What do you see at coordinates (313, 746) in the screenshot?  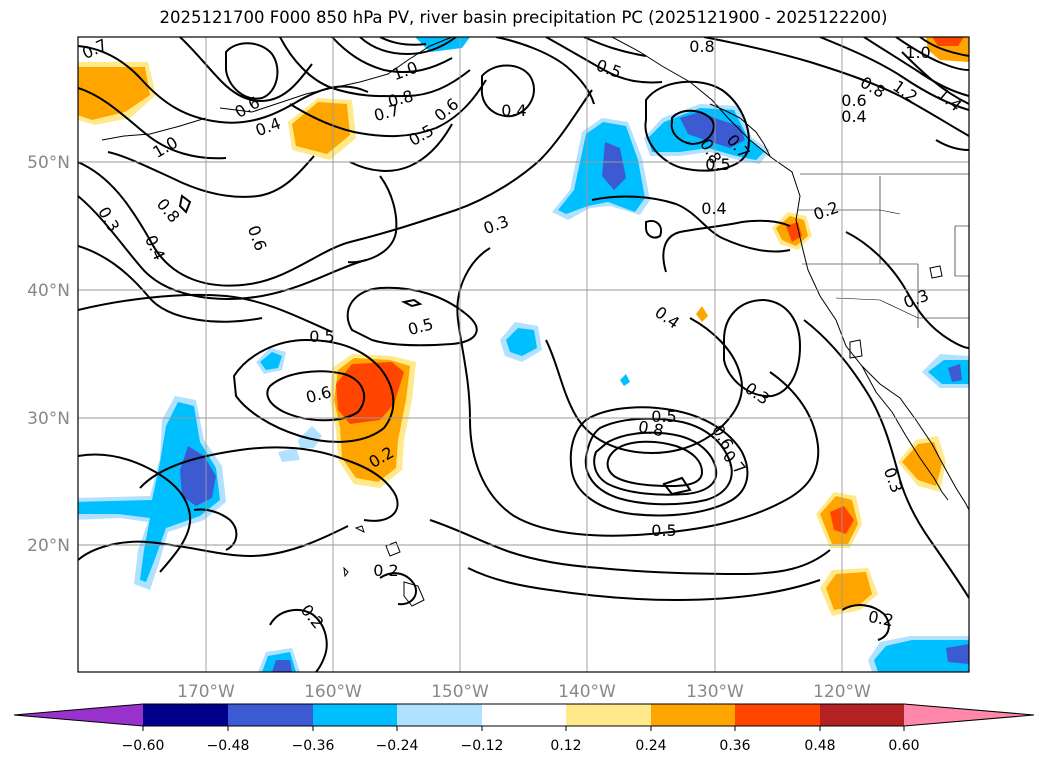 I see `colorbar-tick-label: −0.36` at bounding box center [313, 746].